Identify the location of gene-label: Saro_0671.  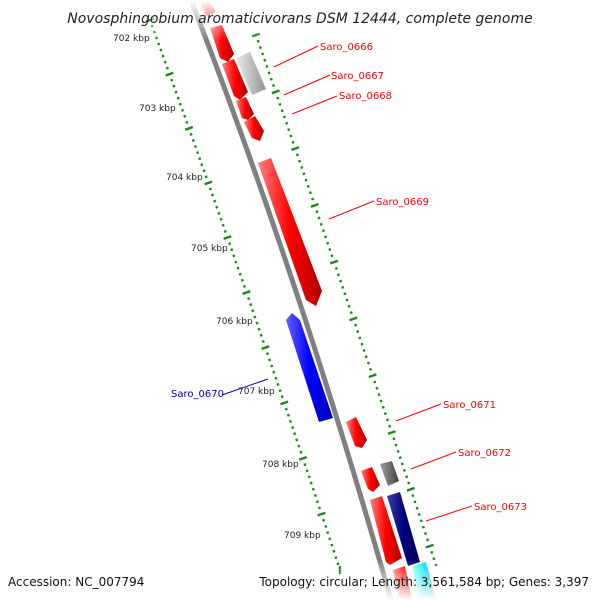
(469, 405).